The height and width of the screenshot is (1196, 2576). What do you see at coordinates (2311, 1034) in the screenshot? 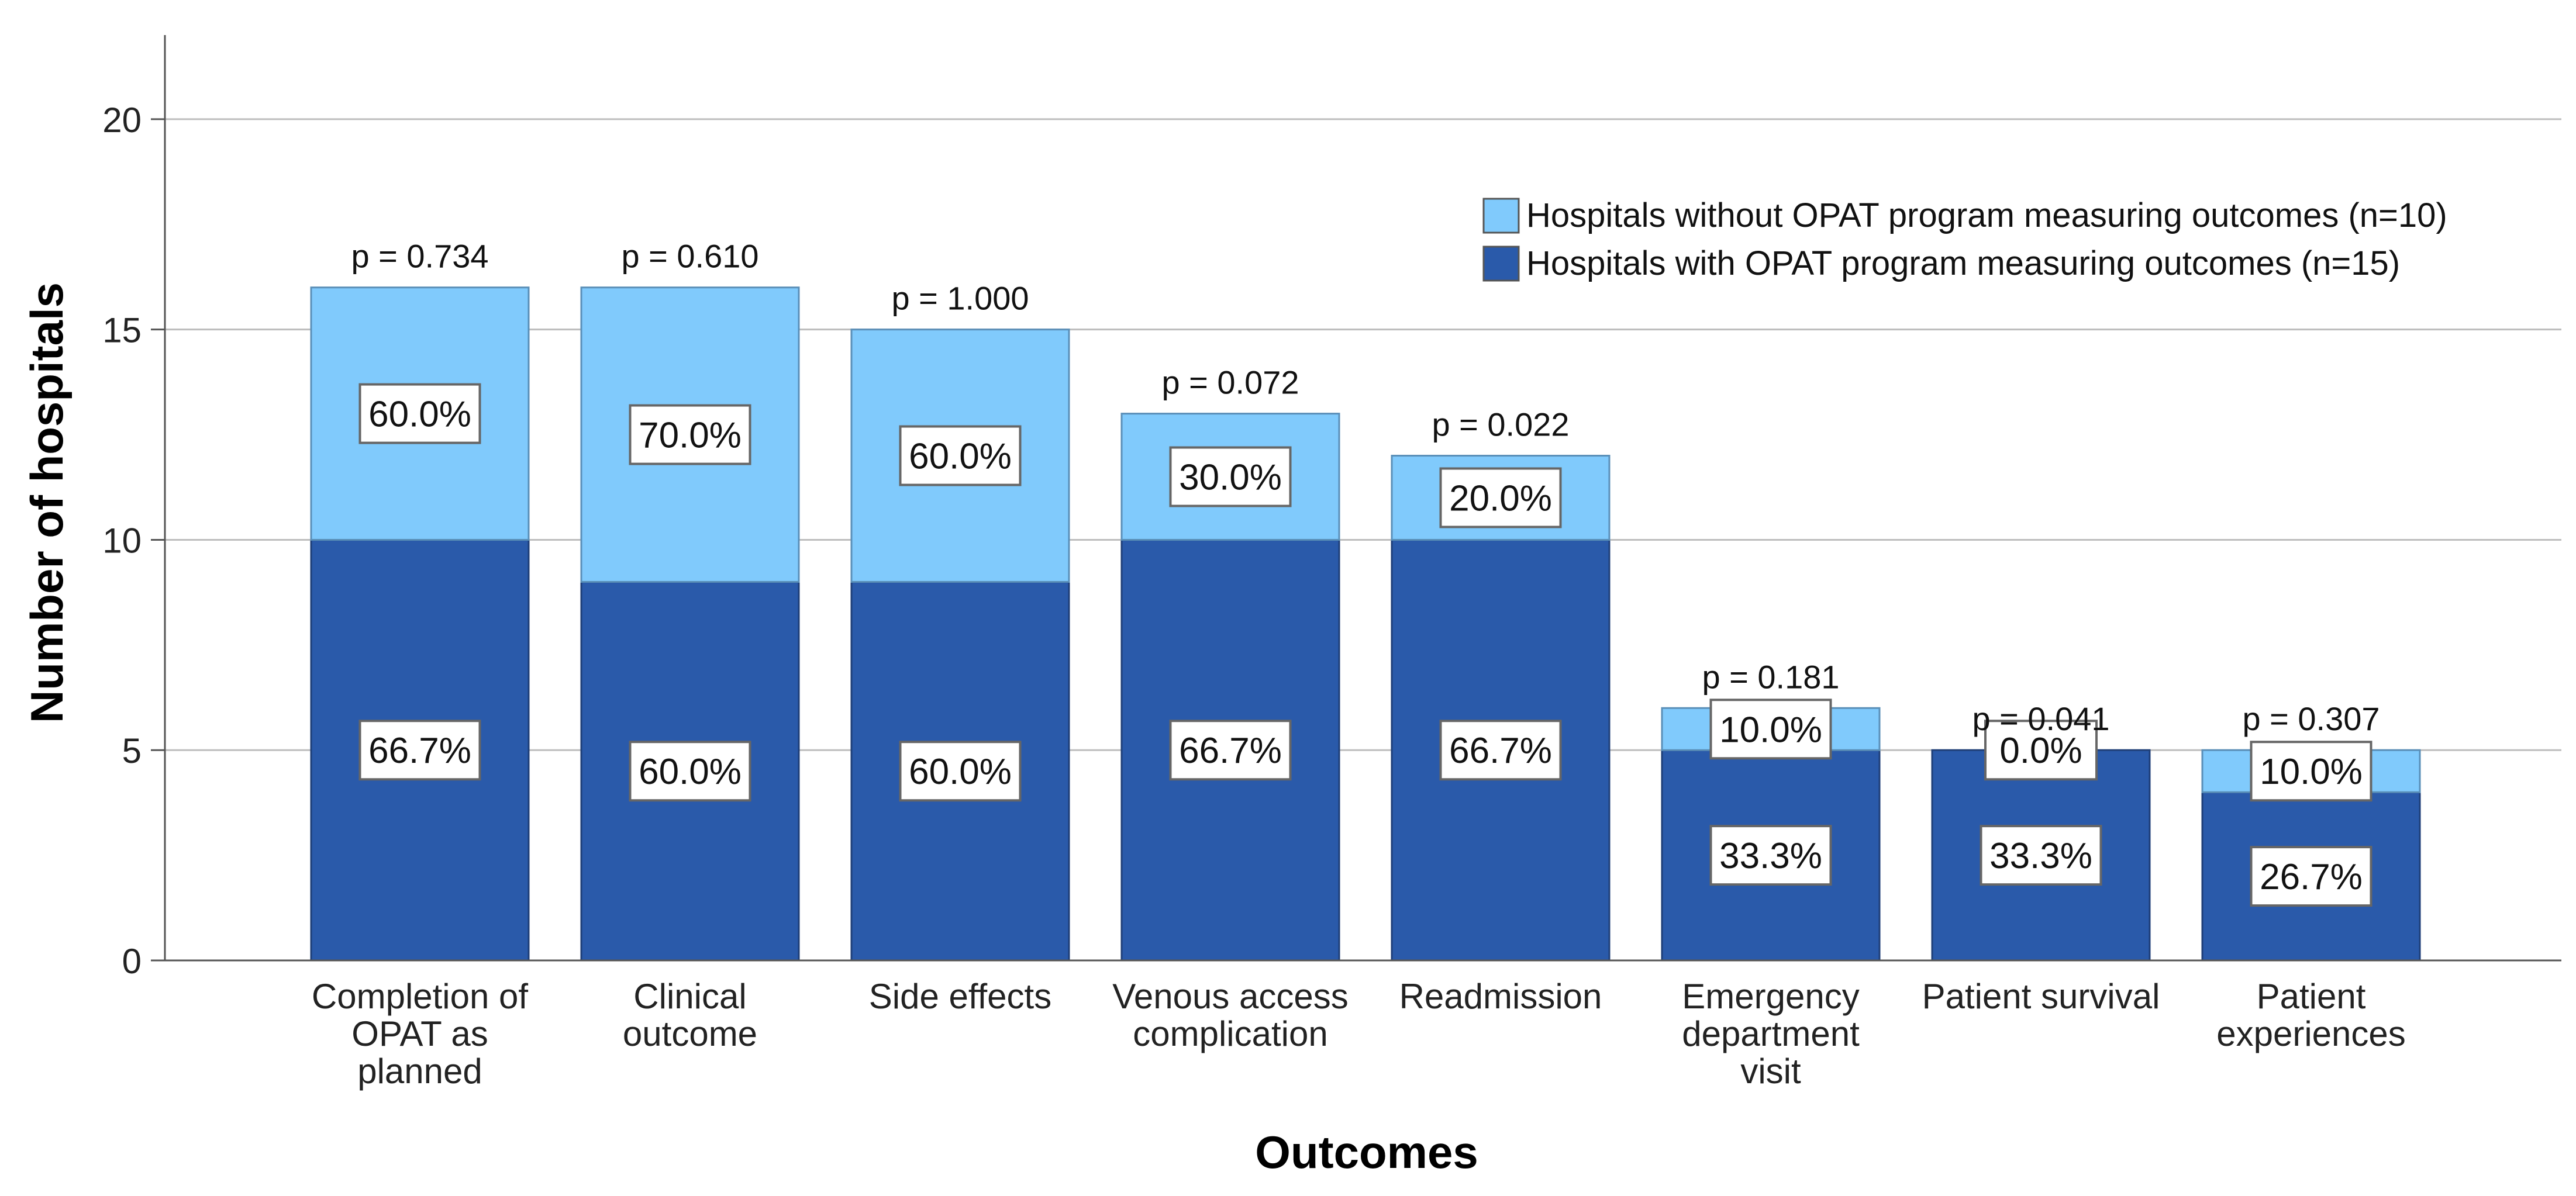
I see `x-tick-label: experiences` at bounding box center [2311, 1034].